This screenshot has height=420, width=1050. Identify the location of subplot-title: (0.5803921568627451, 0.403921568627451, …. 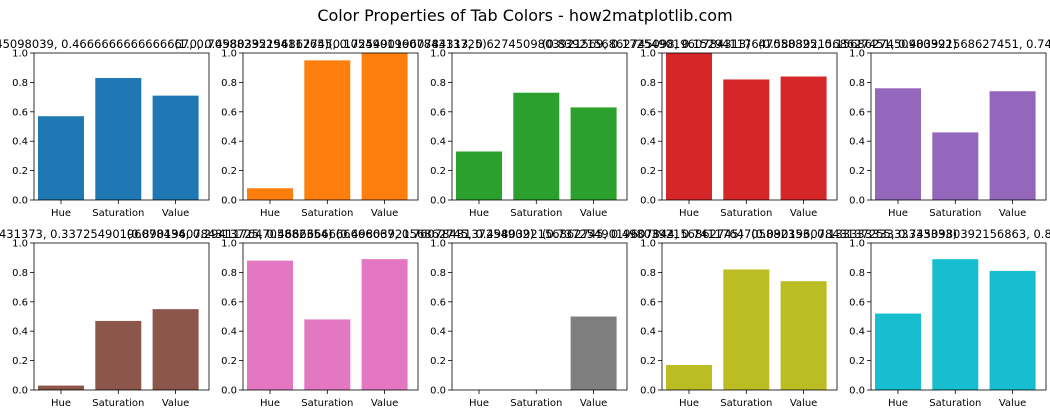
(904, 44).